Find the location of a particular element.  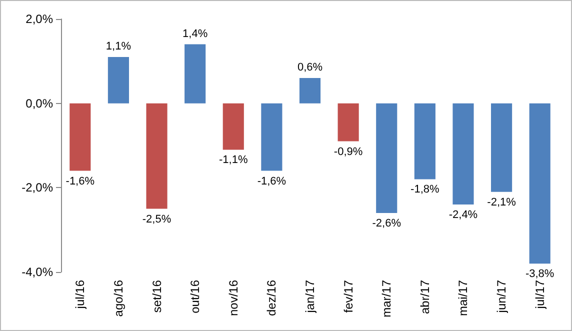

x-tick-label: ago/16 is located at coordinates (118, 298).